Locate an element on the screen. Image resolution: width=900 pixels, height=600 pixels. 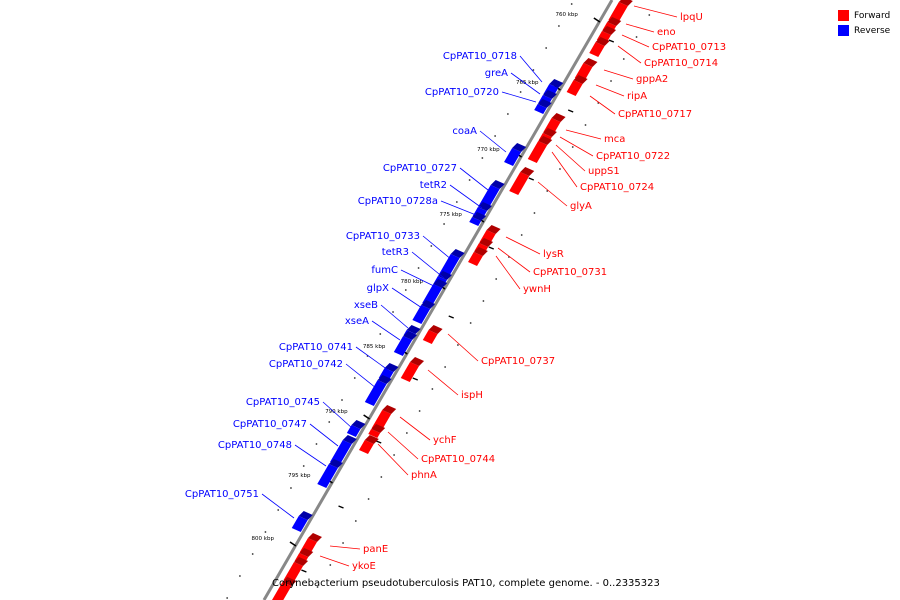
gene-label: CpPAT10_0748 is located at coordinates (272, 453).